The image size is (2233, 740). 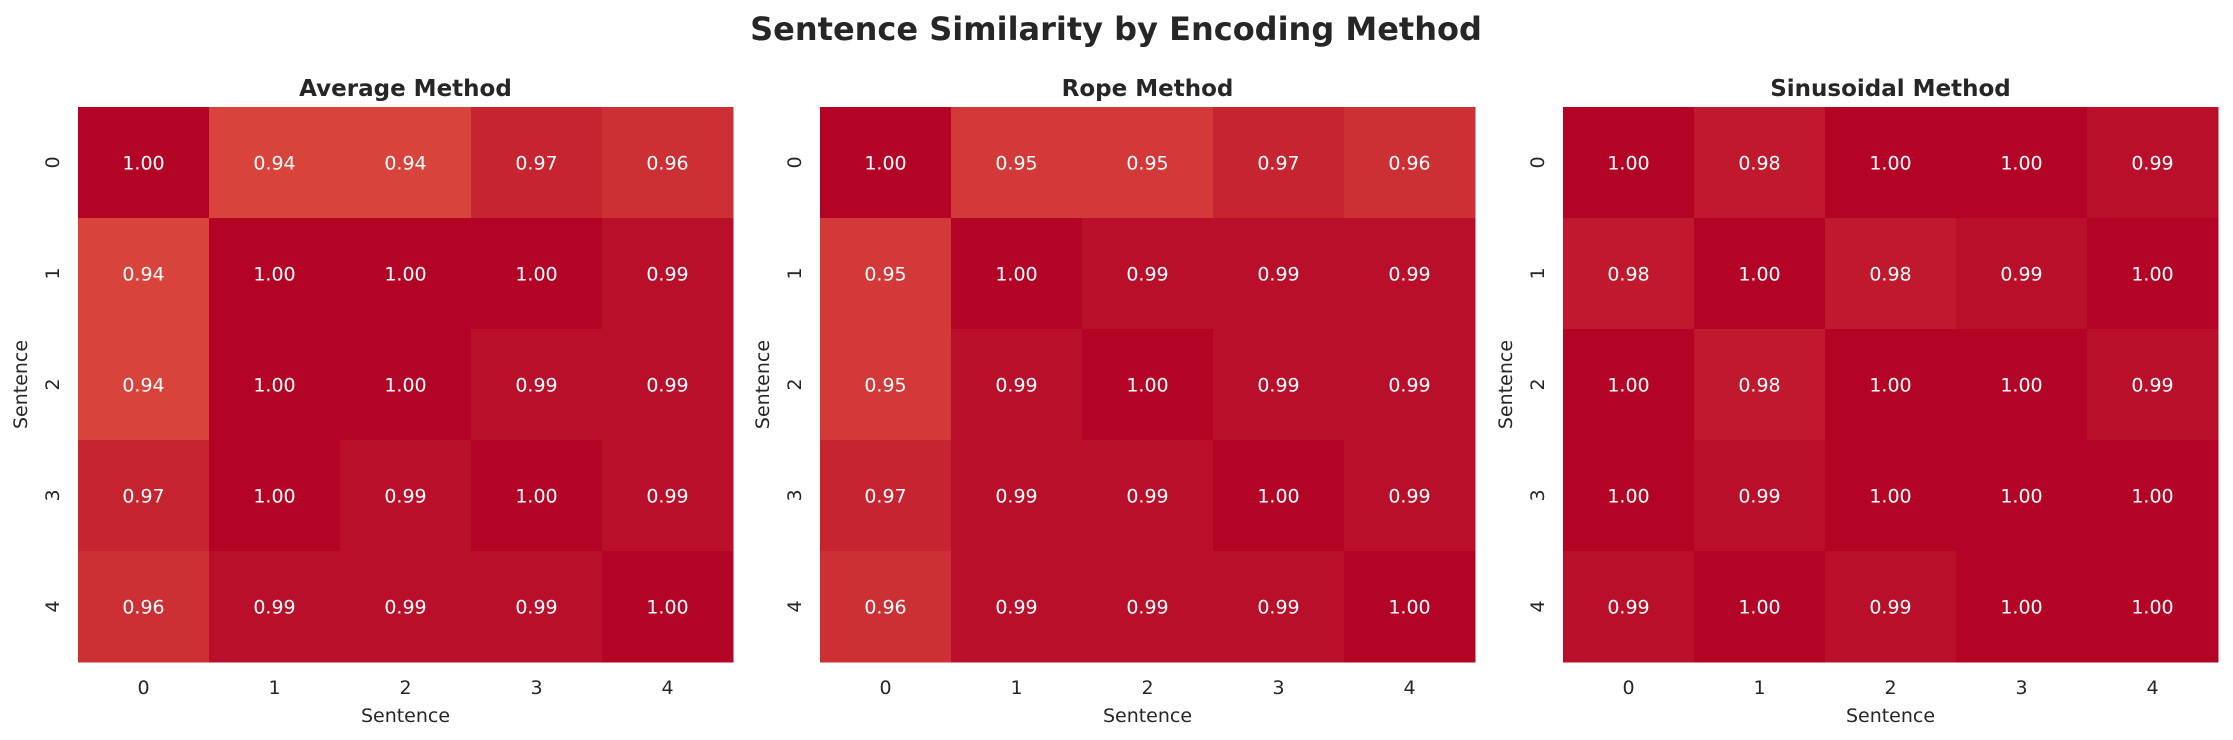 I want to click on y-tick-label: 4, so click(x=795, y=606).